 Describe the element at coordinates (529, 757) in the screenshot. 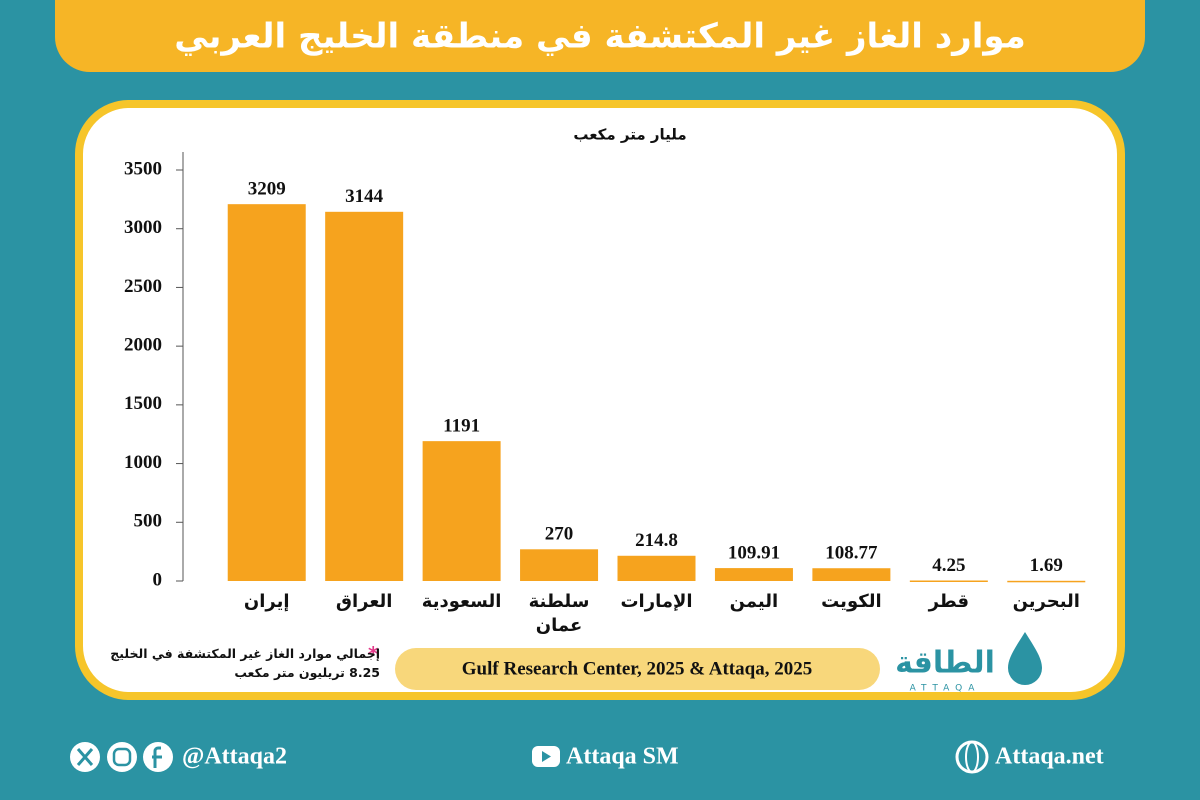

I see `social-icons` at that location.